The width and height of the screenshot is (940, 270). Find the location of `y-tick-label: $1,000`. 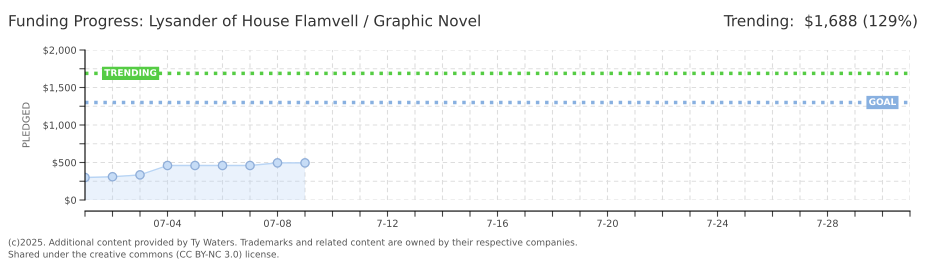

y-tick-label: $1,000 is located at coordinates (59, 125).